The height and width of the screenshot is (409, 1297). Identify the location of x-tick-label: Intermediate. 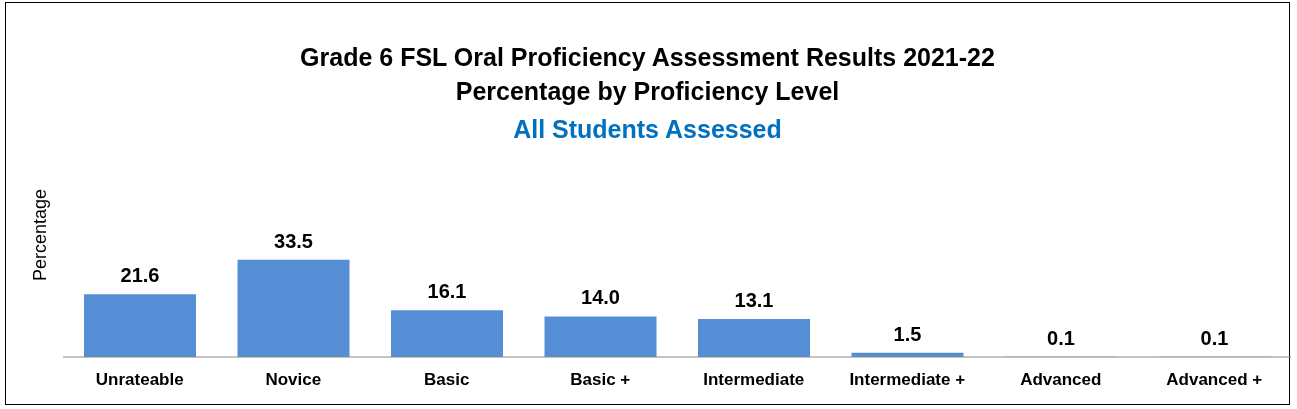
(754, 380).